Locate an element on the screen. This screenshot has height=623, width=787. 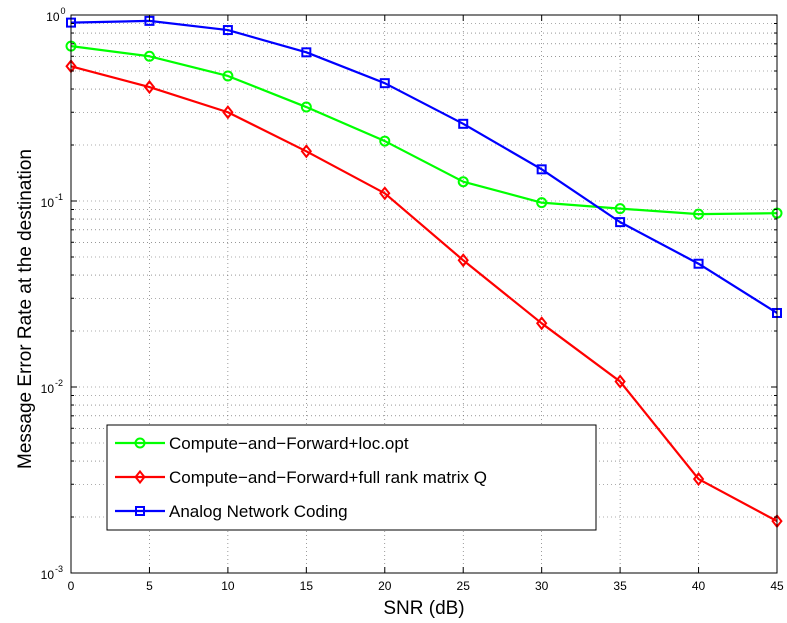
x-tick-label: 20 is located at coordinates (385, 586).